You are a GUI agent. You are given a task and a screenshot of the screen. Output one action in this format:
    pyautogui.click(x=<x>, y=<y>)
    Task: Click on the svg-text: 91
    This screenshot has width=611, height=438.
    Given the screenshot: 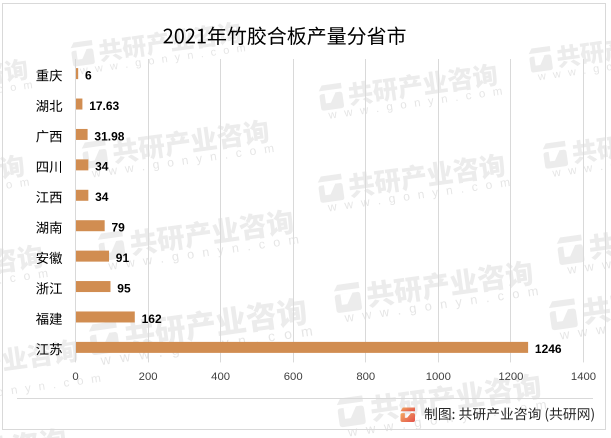 What is the action you would take?
    pyautogui.click(x=123, y=258)
    